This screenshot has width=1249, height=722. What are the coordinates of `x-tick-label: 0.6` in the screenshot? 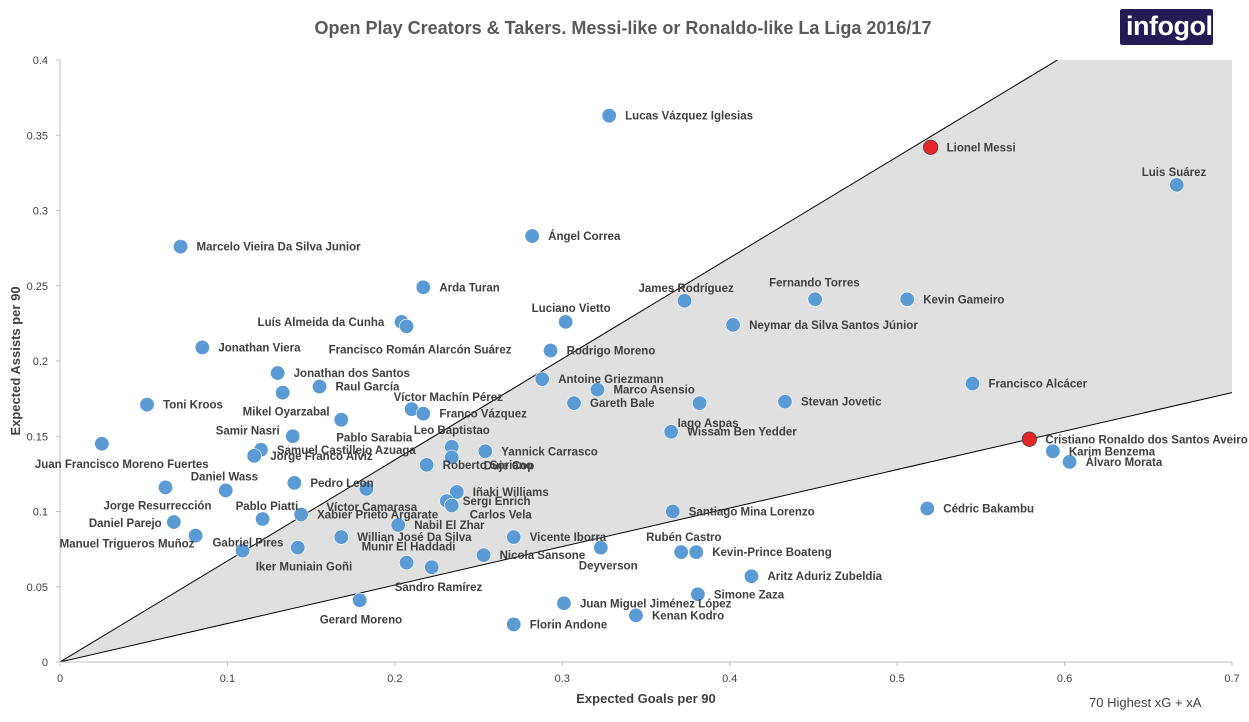 It's located at (1064, 679).